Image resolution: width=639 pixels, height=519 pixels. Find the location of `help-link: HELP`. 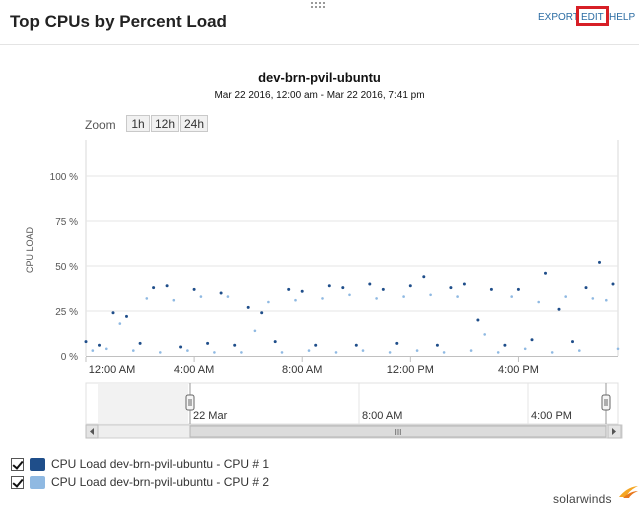

help-link: HELP is located at coordinates (622, 17).